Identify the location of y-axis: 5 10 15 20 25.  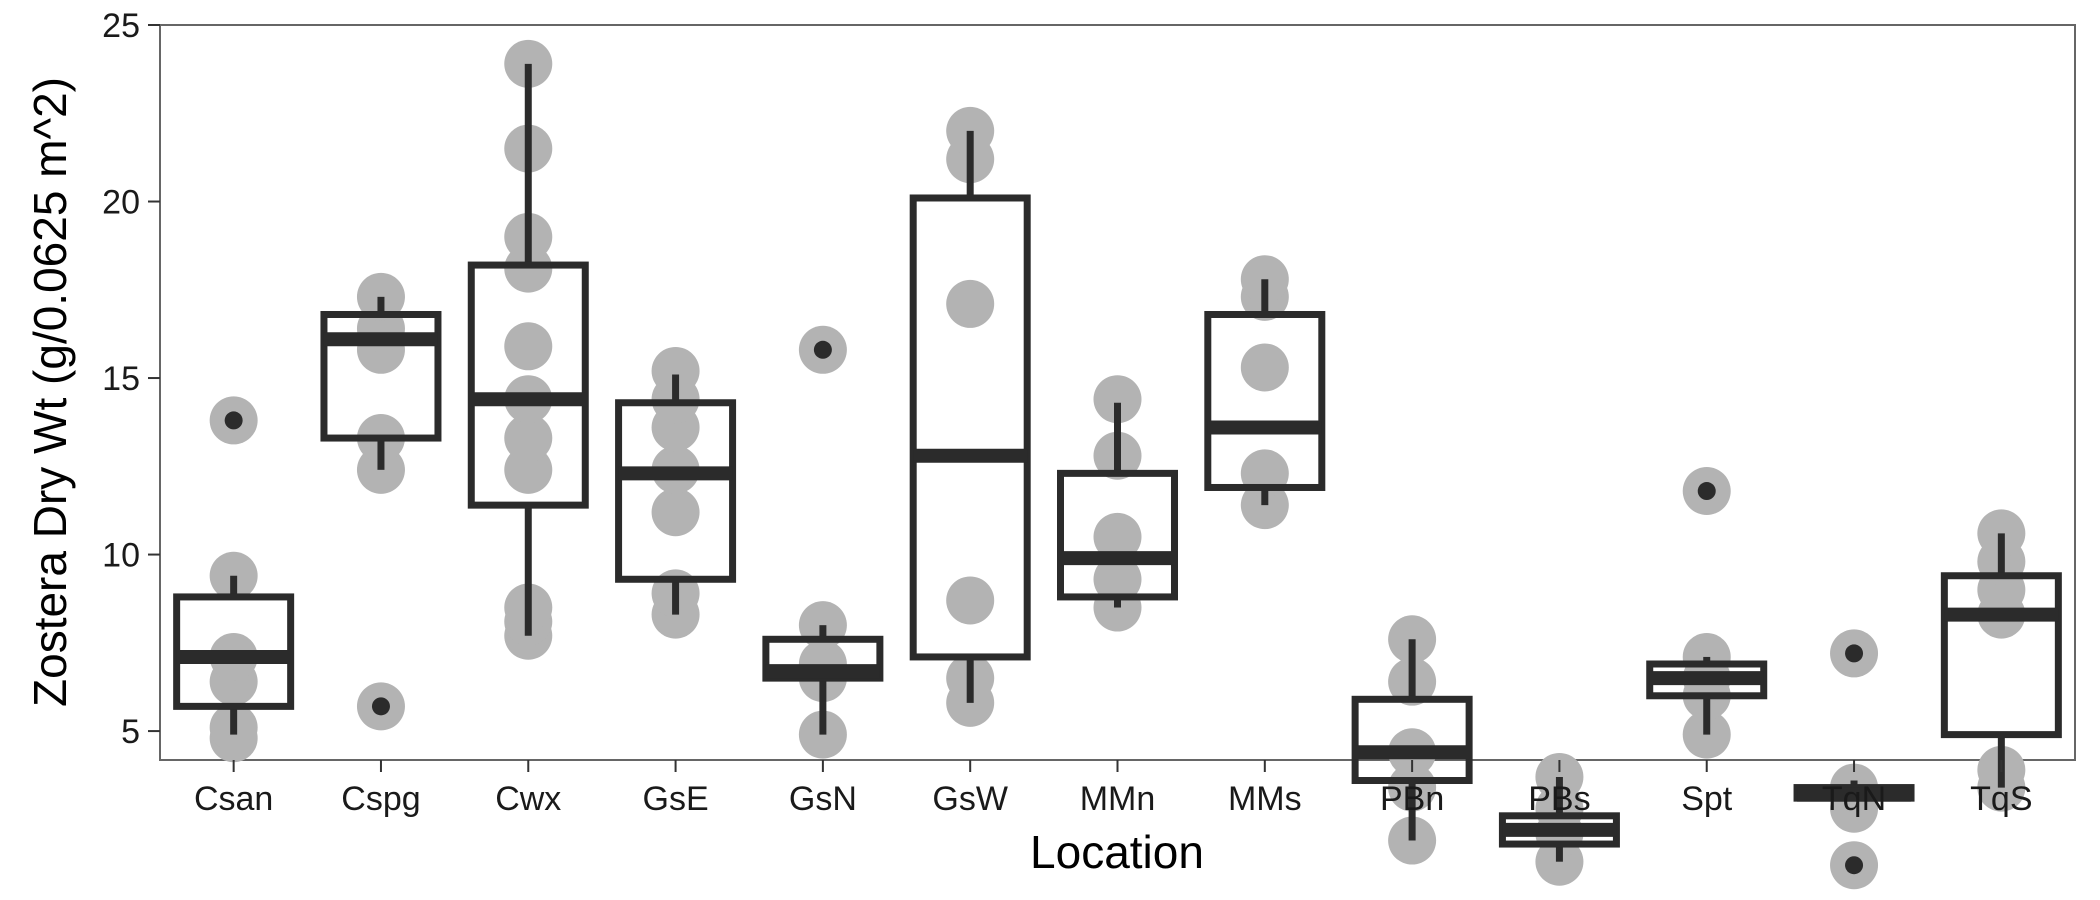
(131, 379).